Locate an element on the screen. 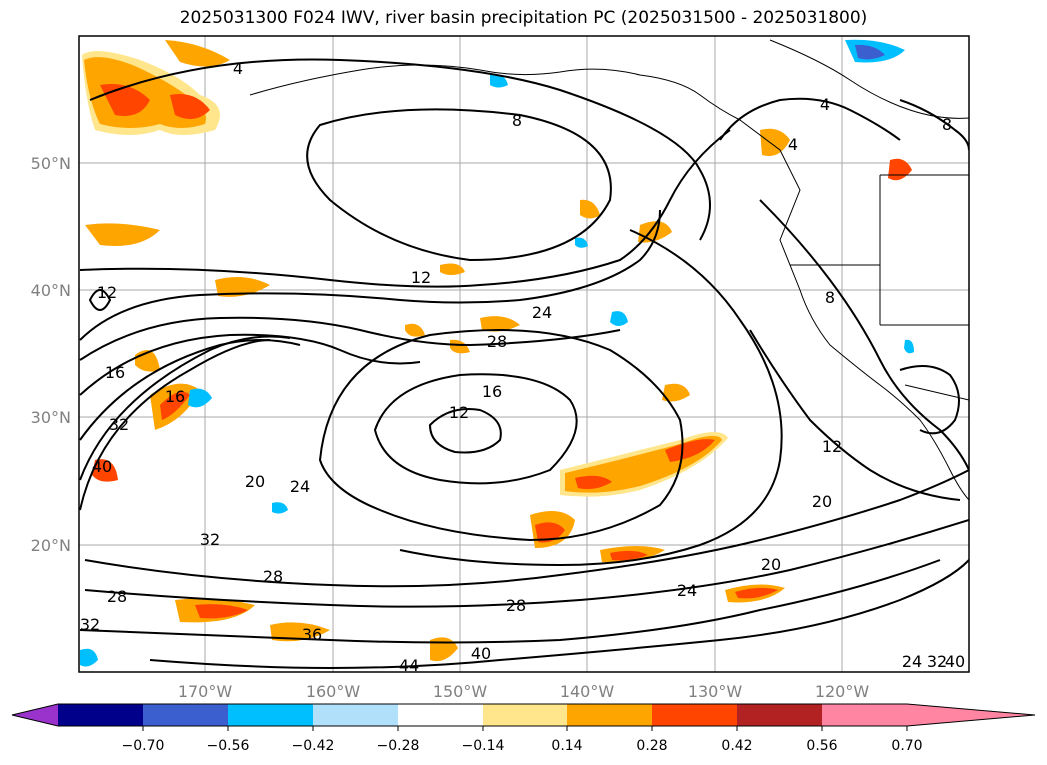 Image resolution: width=1047 pixels, height=765 pixels. contour-label: 44 is located at coordinates (409, 665).